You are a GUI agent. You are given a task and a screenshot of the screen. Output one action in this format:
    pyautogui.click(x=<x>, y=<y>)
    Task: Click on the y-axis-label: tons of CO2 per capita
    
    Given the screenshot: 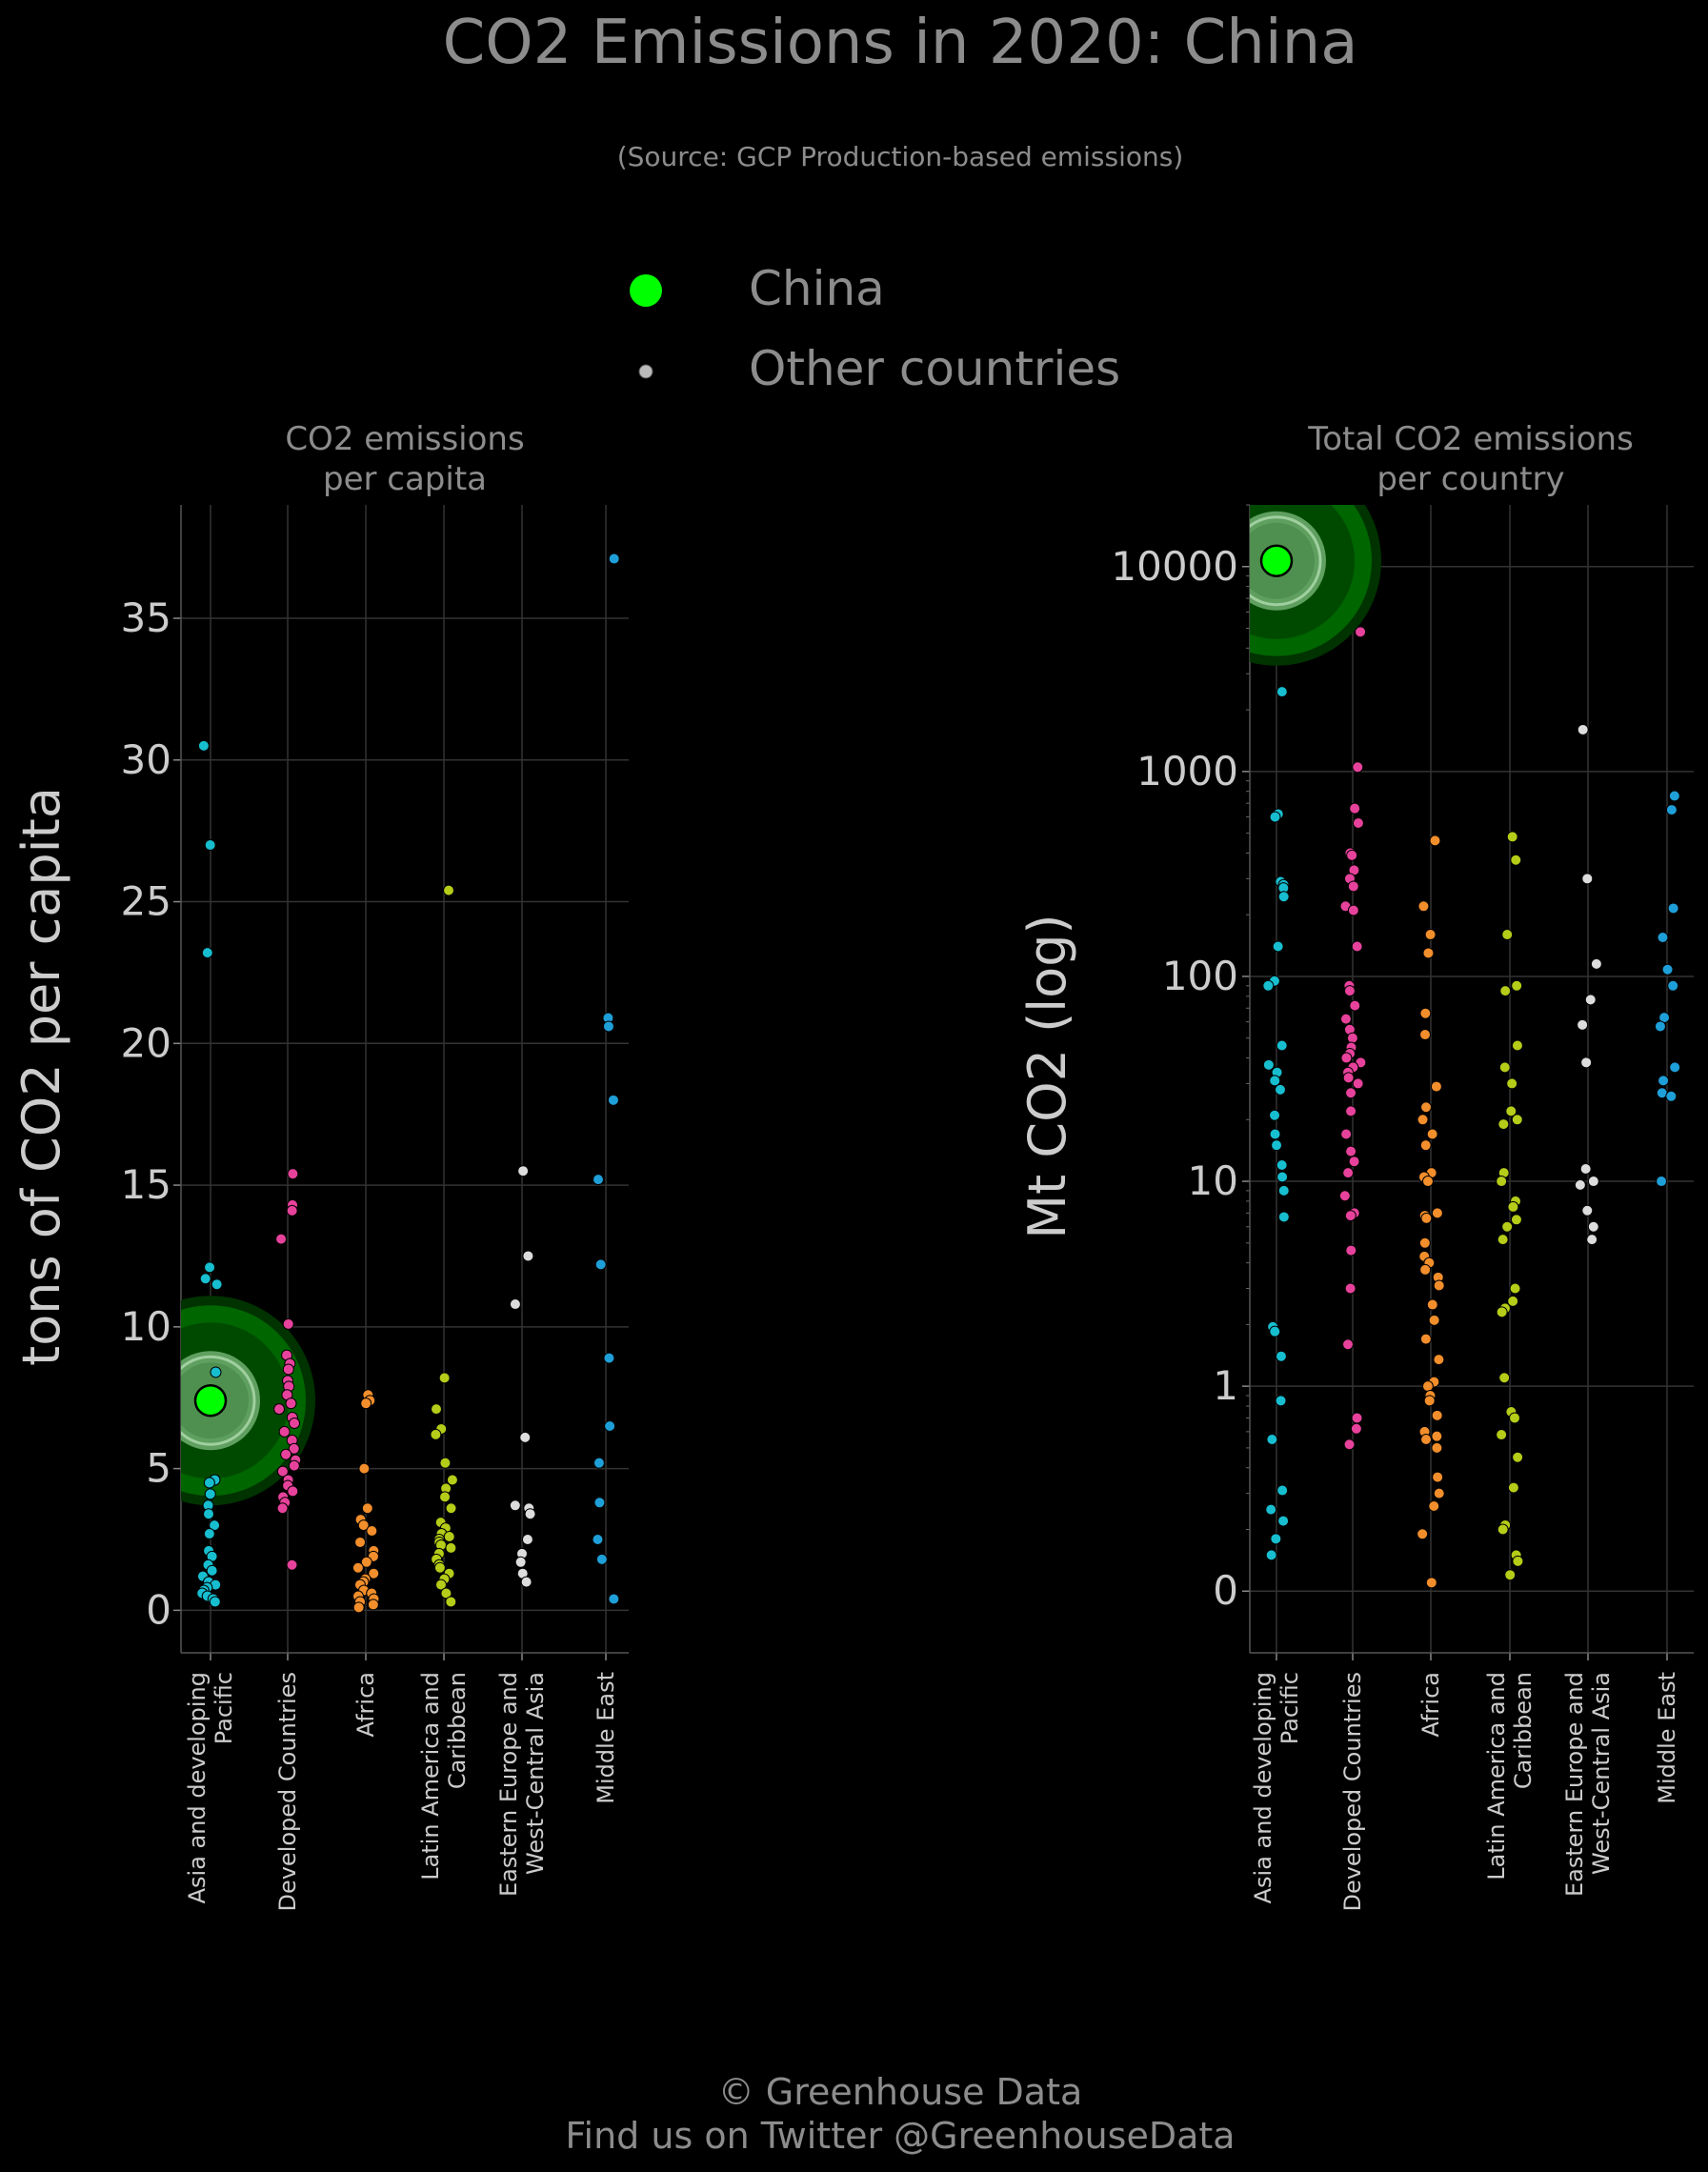 What is the action you would take?
    pyautogui.click(x=41, y=1076)
    